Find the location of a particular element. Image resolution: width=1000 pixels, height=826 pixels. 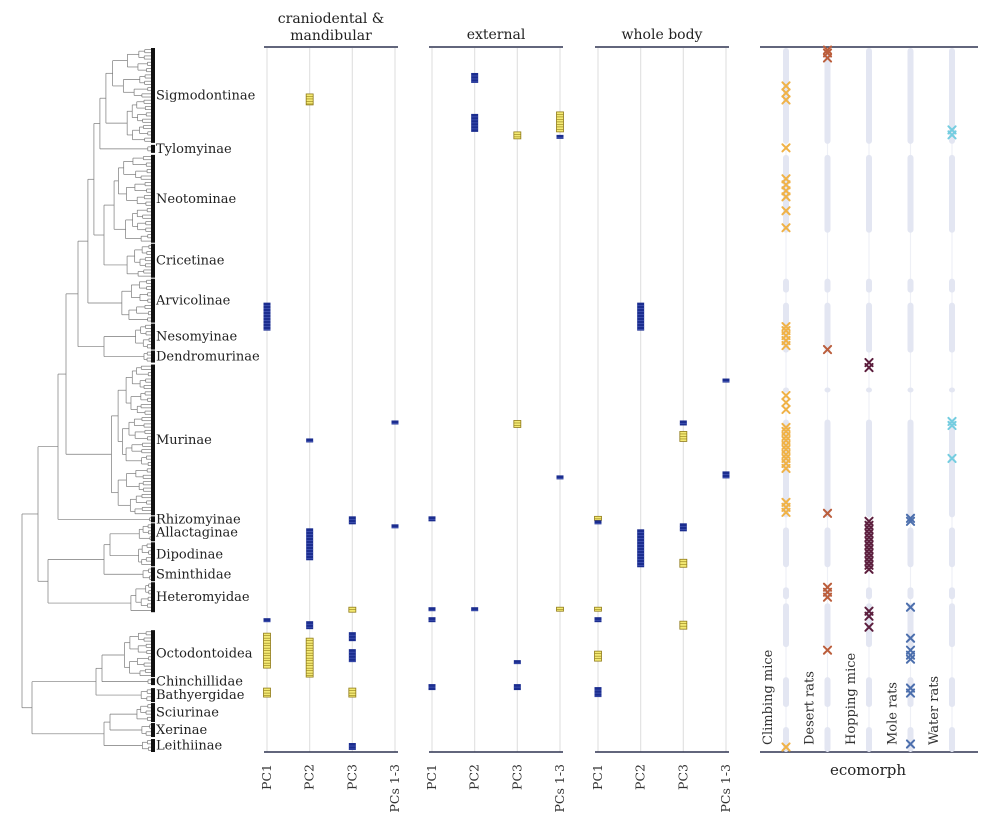

panel-title-line: craniodental & is located at coordinates (331, 19).